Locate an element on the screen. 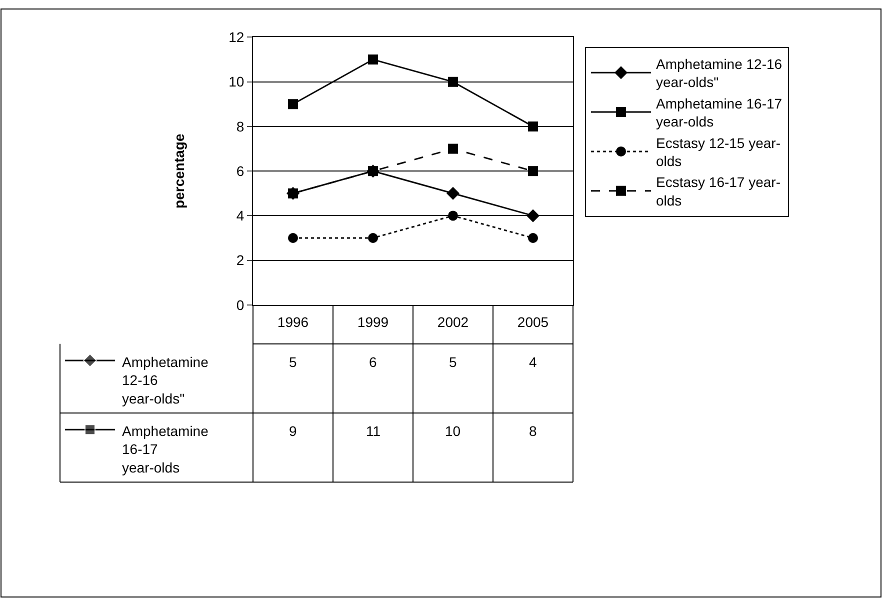 The width and height of the screenshot is (882, 607). text: Amphetamine 12-16 year-olds" is located at coordinates (165, 380).